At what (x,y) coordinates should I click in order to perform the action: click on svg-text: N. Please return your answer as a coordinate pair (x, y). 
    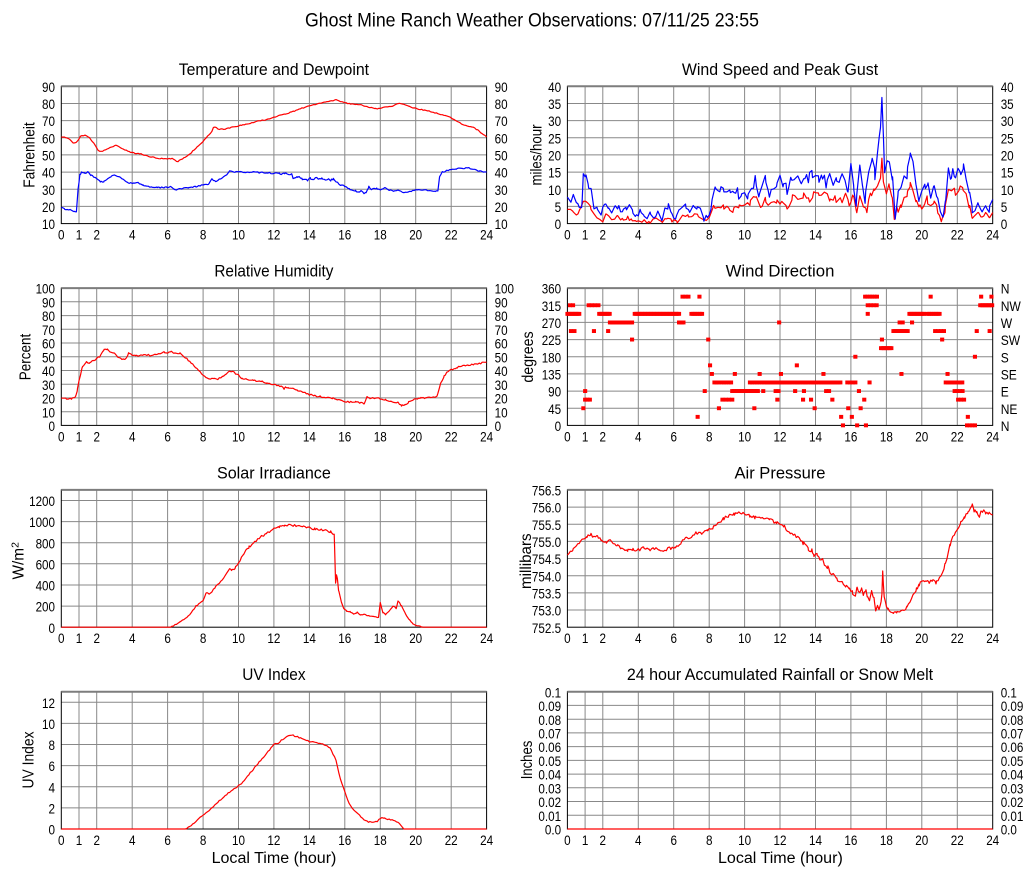
    Looking at the image, I should click on (1005, 426).